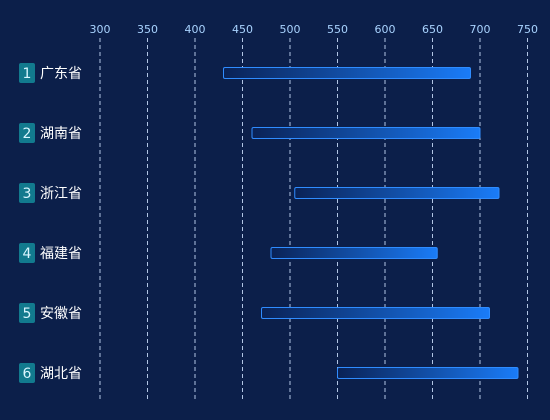  I want to click on category-labels: 1 广东省 2 湖南省 3 浙江省 4 福建省 5 安徽省 6 湖北省, so click(50, 223).